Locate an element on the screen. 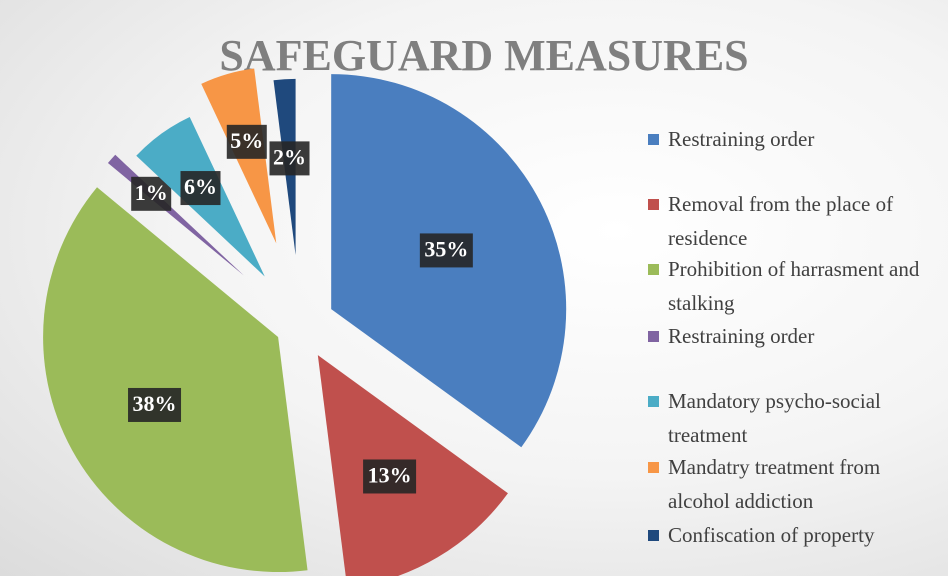  data-label: 13% is located at coordinates (390, 476).